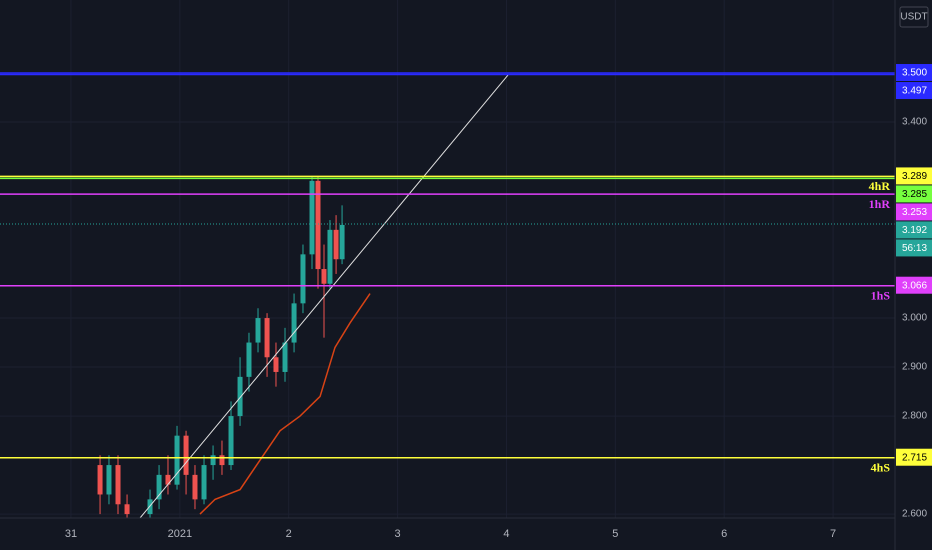 The width and height of the screenshot is (932, 550). I want to click on level-tag: 1hS, so click(881, 295).